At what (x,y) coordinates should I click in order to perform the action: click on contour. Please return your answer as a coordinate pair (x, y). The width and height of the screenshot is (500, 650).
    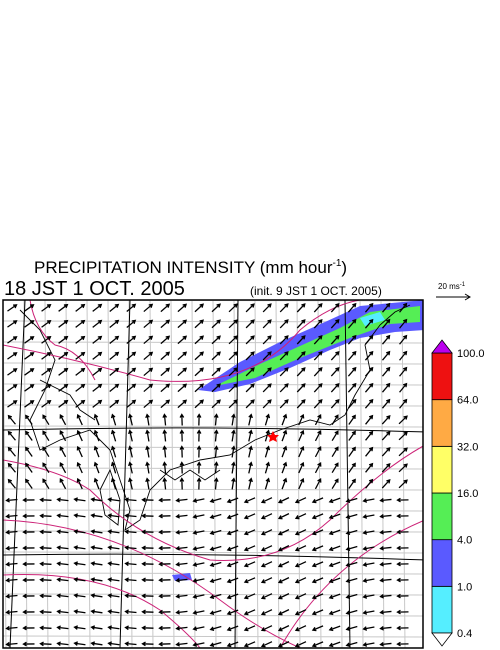
    Looking at the image, I should click on (182, 341).